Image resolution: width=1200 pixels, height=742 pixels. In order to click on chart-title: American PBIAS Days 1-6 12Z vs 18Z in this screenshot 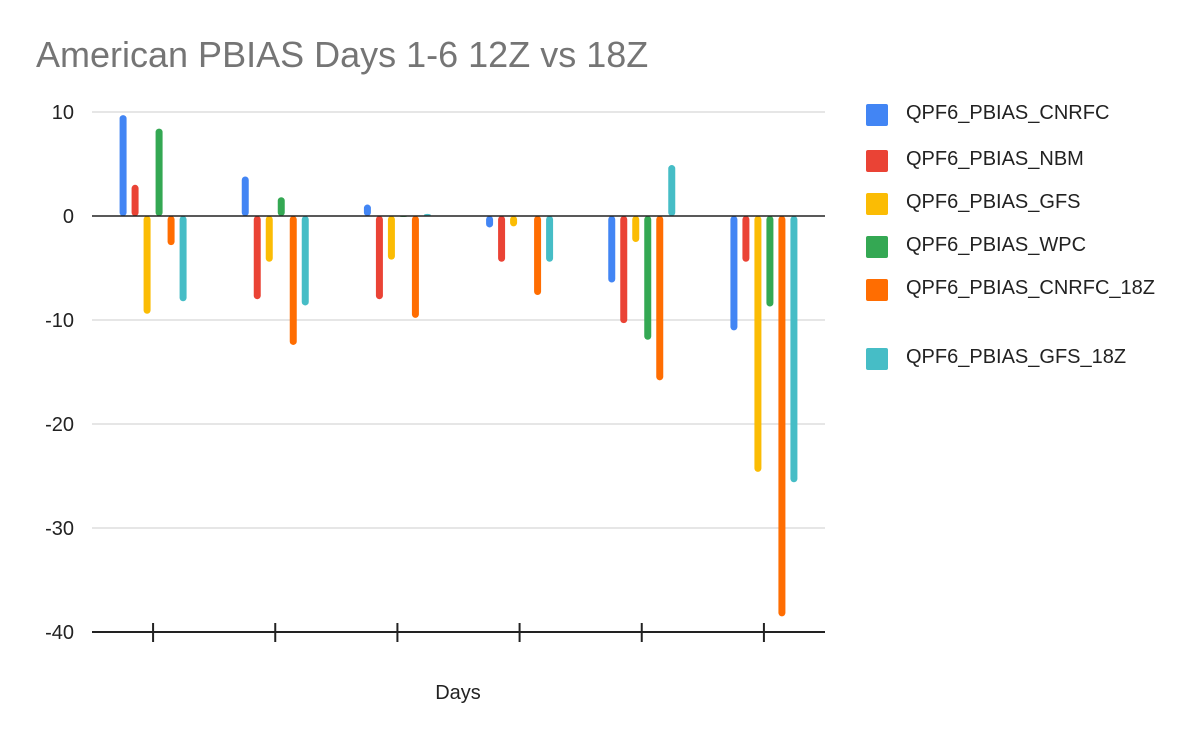, I will do `click(342, 54)`.